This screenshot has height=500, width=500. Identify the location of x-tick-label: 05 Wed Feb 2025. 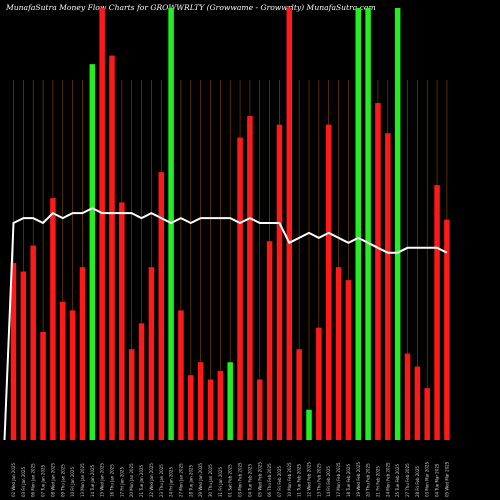
(259, 479).